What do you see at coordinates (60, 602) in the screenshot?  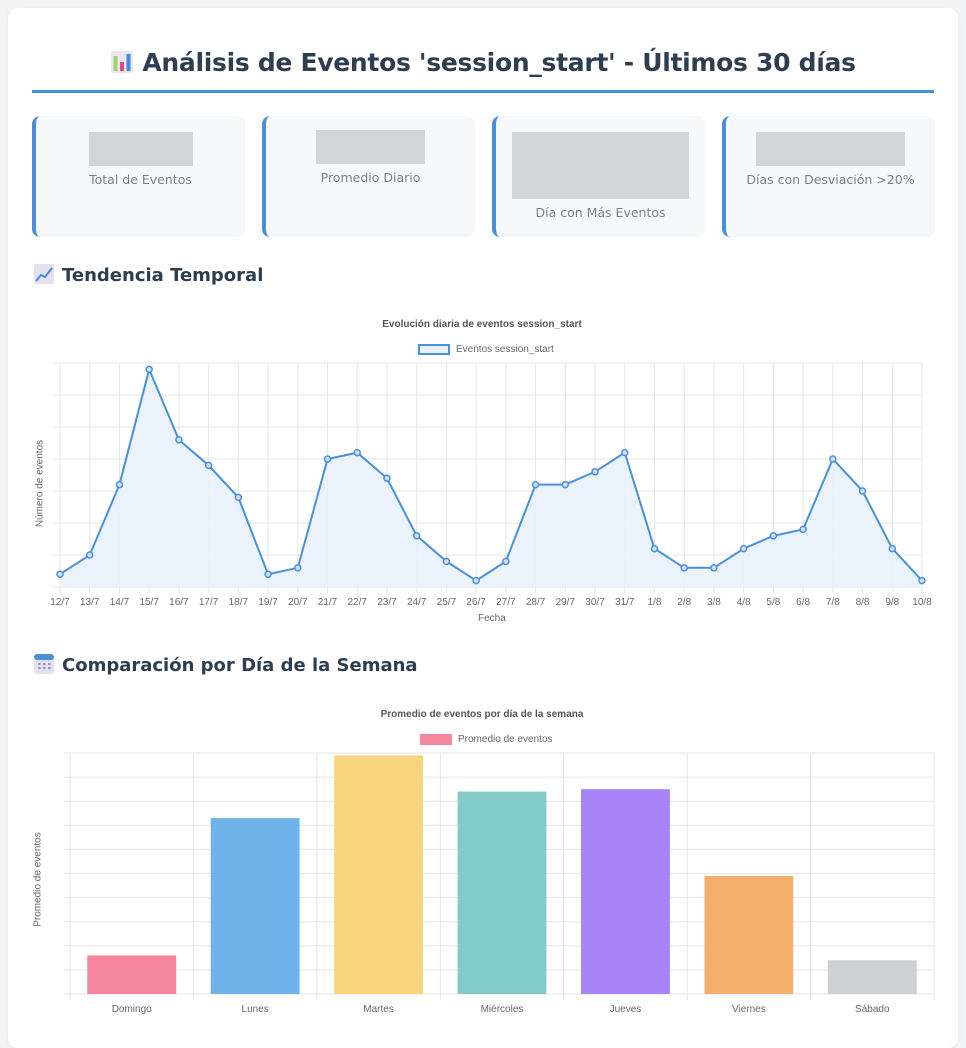 I see `svg-text: 12/7` at bounding box center [60, 602].